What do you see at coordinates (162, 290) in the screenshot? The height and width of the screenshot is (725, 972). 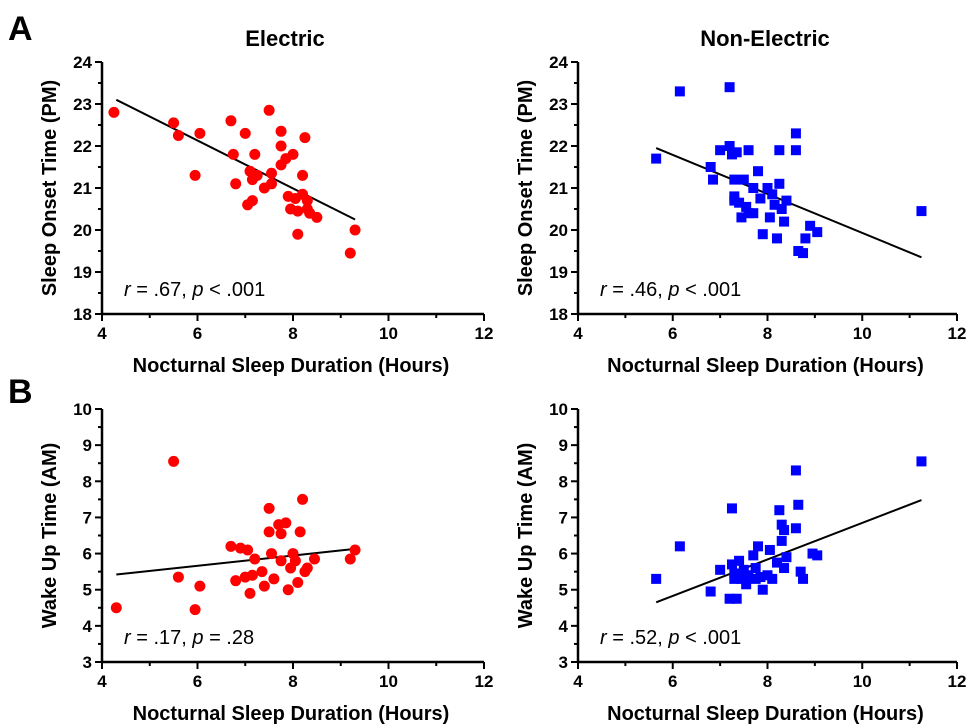 I see `r-value: = .67,` at bounding box center [162, 290].